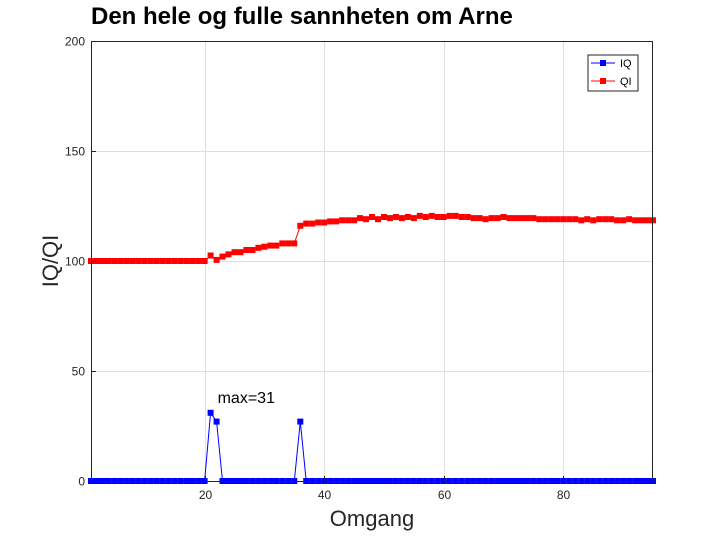  What do you see at coordinates (50, 261) in the screenshot?
I see `y-axis-label: IQ/QI` at bounding box center [50, 261].